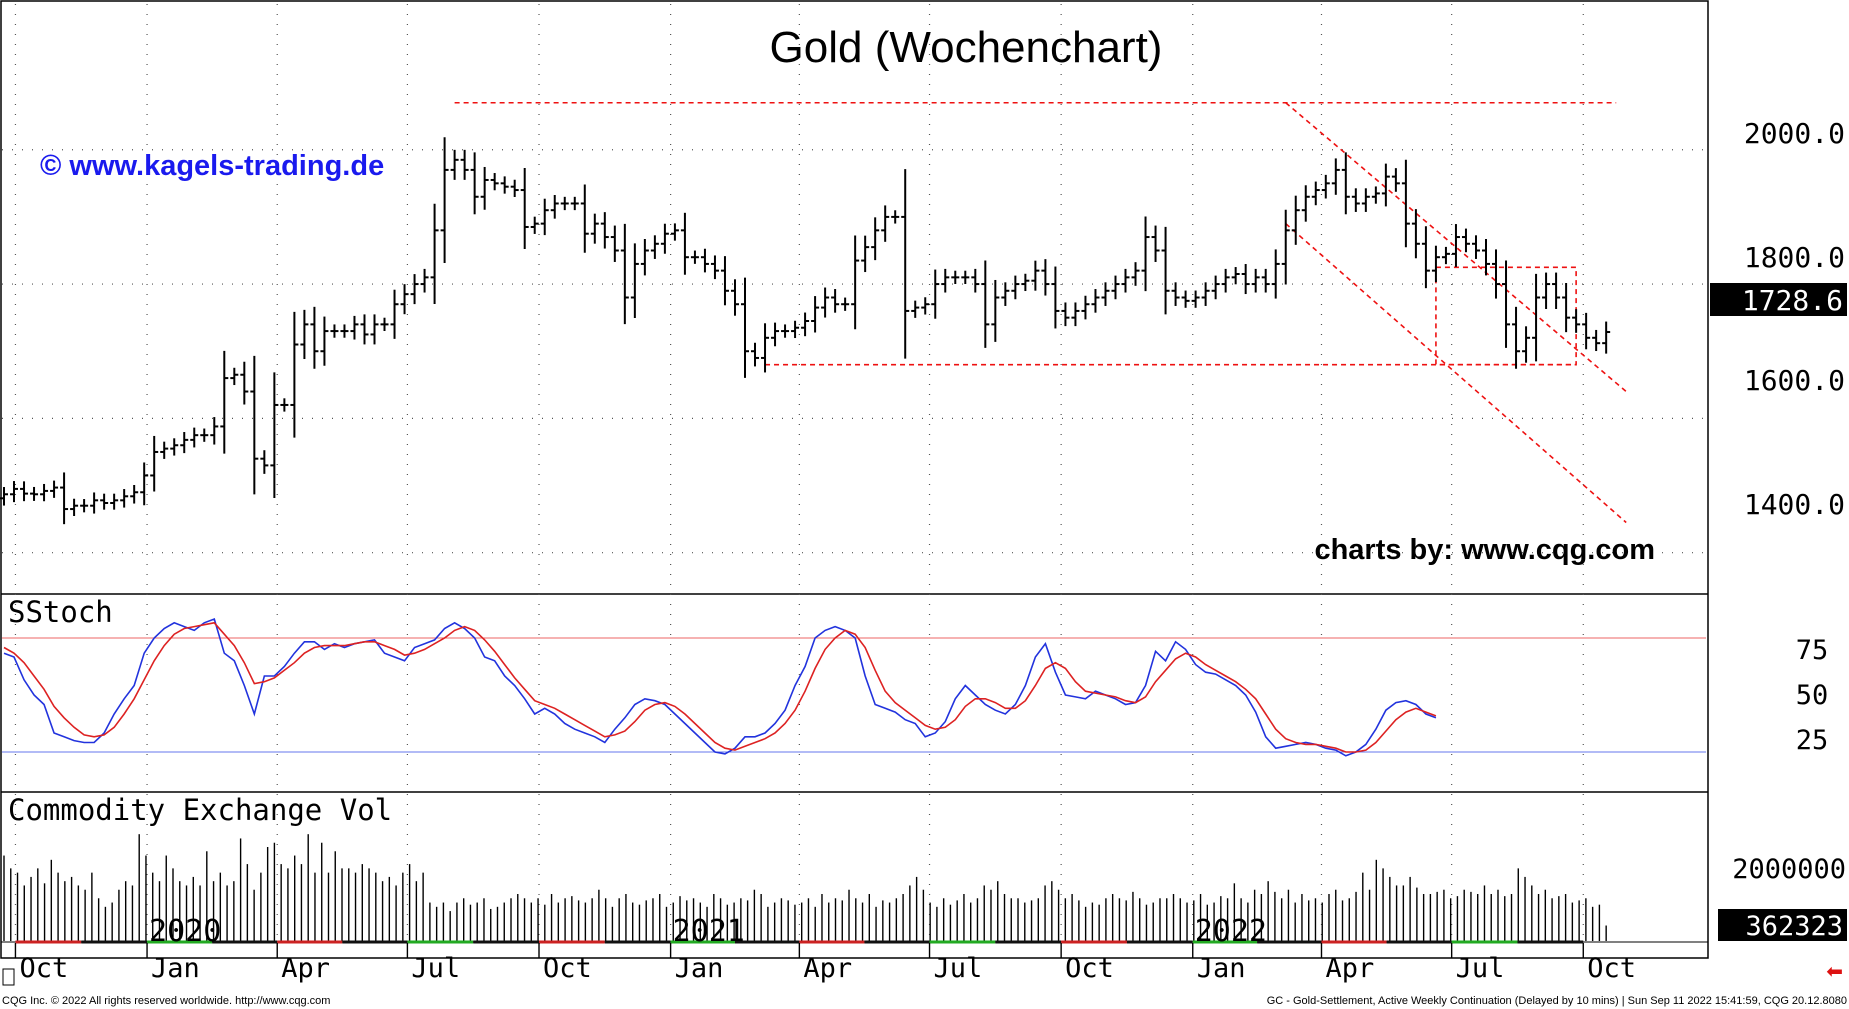  What do you see at coordinates (1794, 257) in the screenshot?
I see `price-tick-label: 1800.0` at bounding box center [1794, 257].